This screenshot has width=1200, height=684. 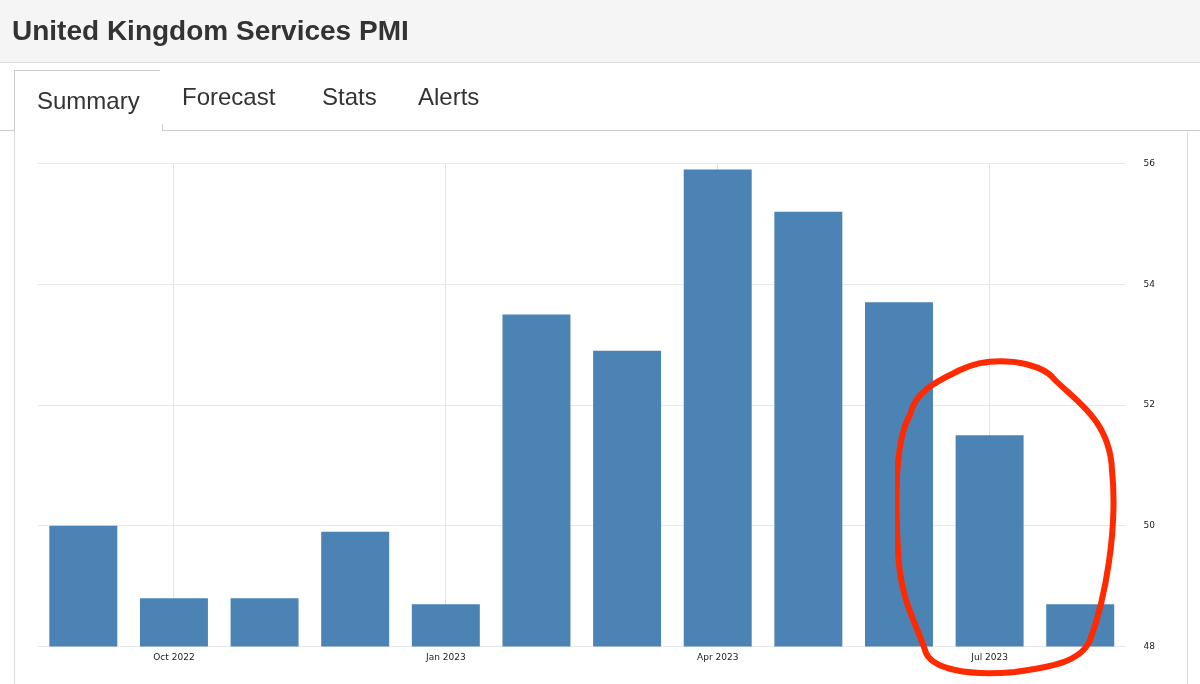 What do you see at coordinates (1149, 525) in the screenshot?
I see `y-tick-label: 50` at bounding box center [1149, 525].